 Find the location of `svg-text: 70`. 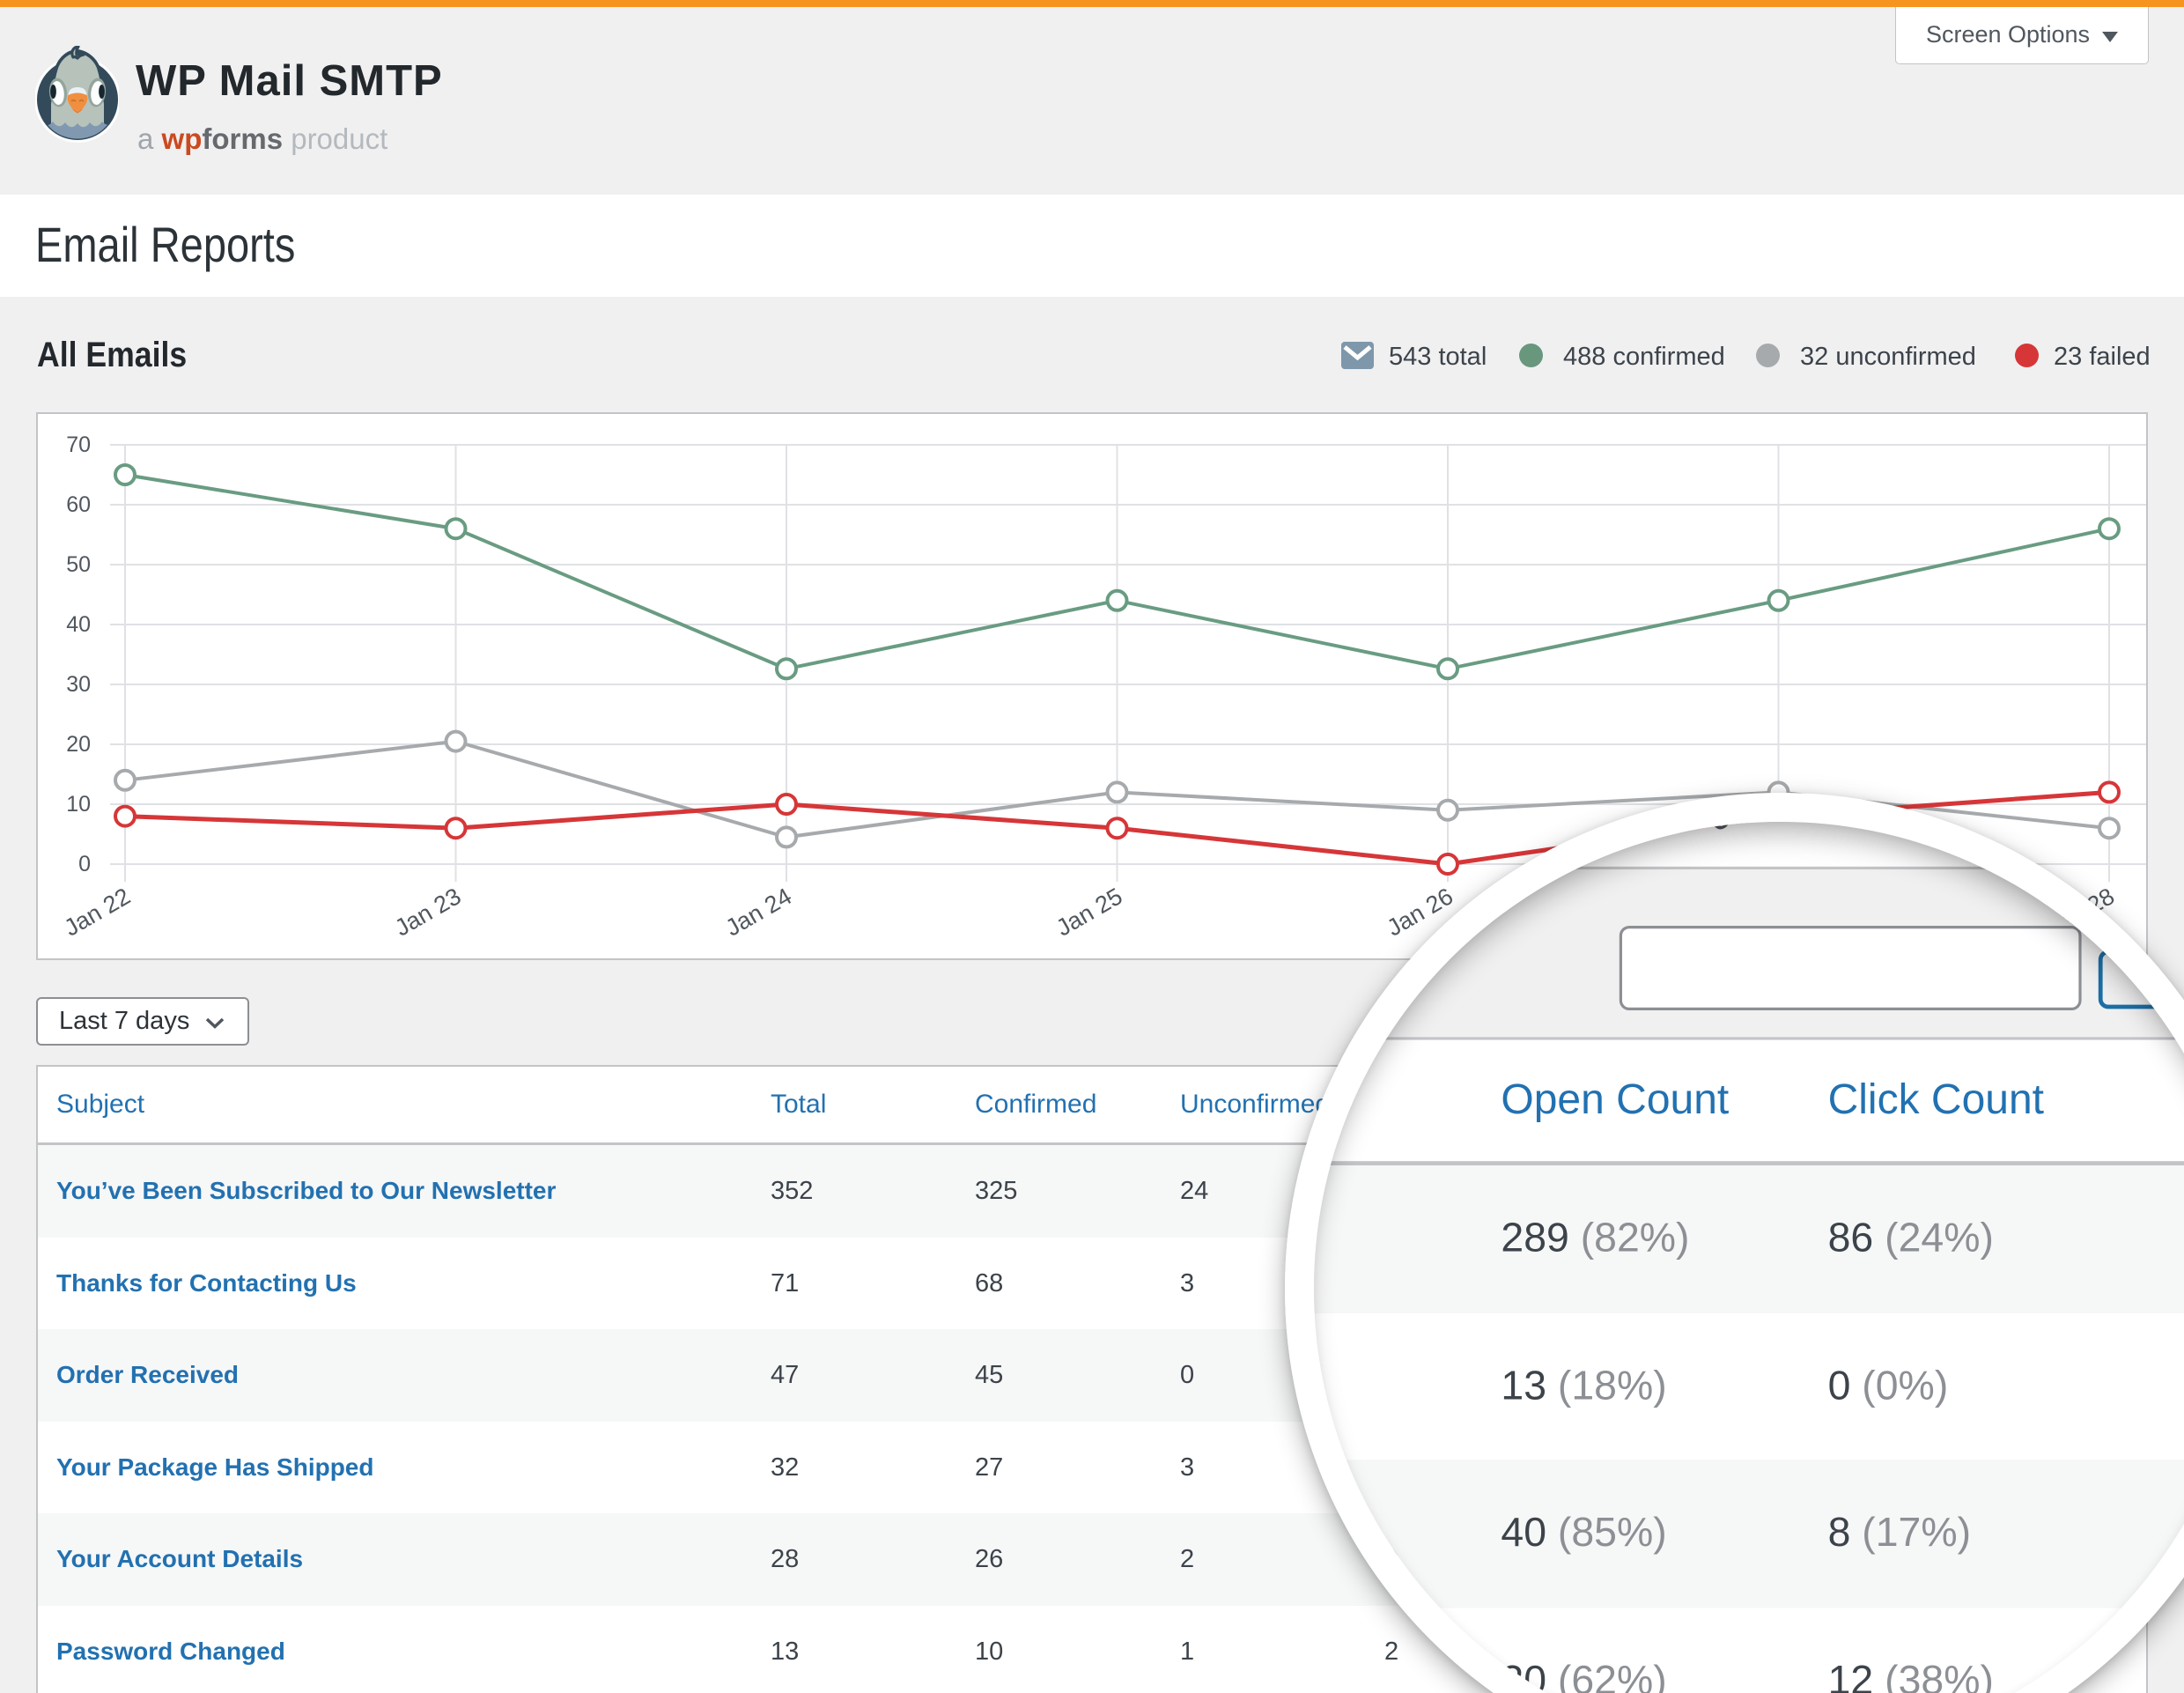

svg-text: 70 is located at coordinates (78, 444).